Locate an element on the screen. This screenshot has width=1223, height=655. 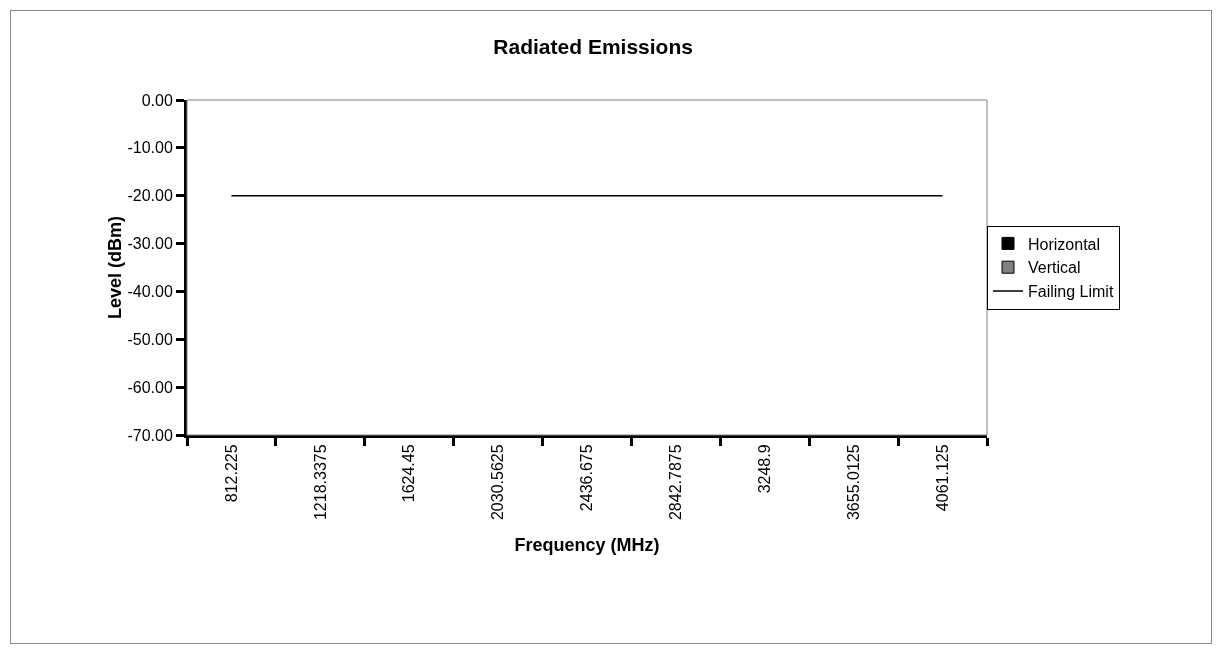
legend-label: Failing Limit is located at coordinates (1071, 292).